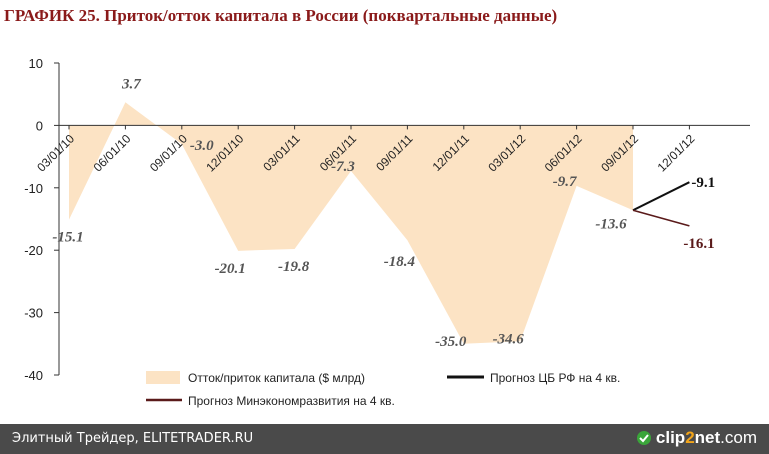  Describe the element at coordinates (36, 63) in the screenshot. I see `y-tick-label: 10` at that location.